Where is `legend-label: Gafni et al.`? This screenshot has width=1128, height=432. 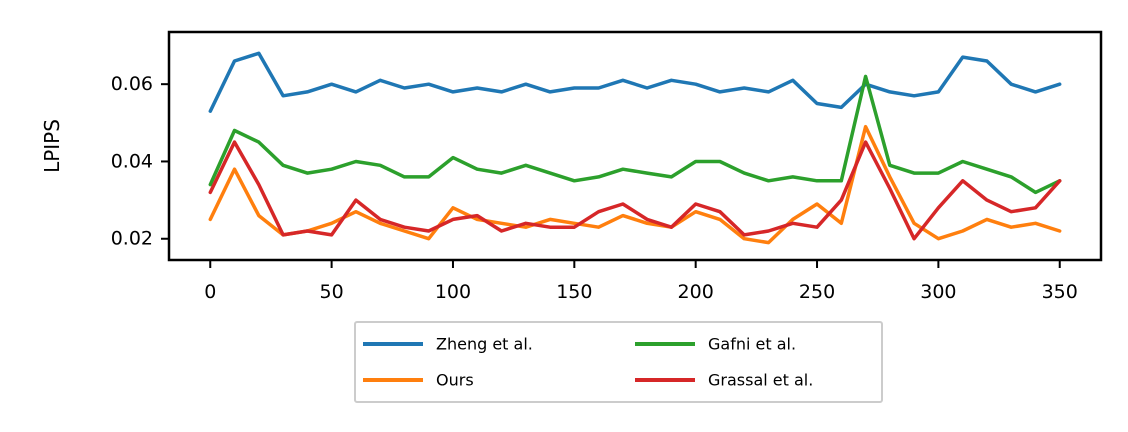 legend-label: Gafni et al. is located at coordinates (752, 344).